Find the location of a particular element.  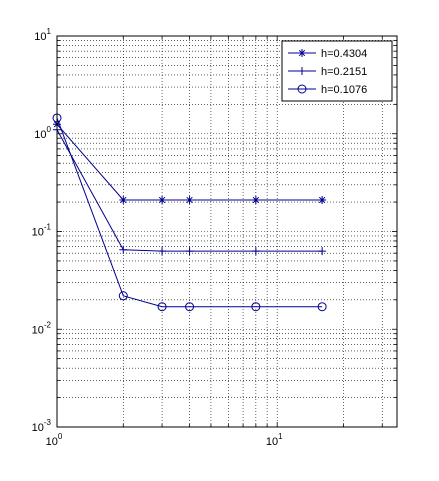

legend-label: h=0.4304 is located at coordinates (344, 54).